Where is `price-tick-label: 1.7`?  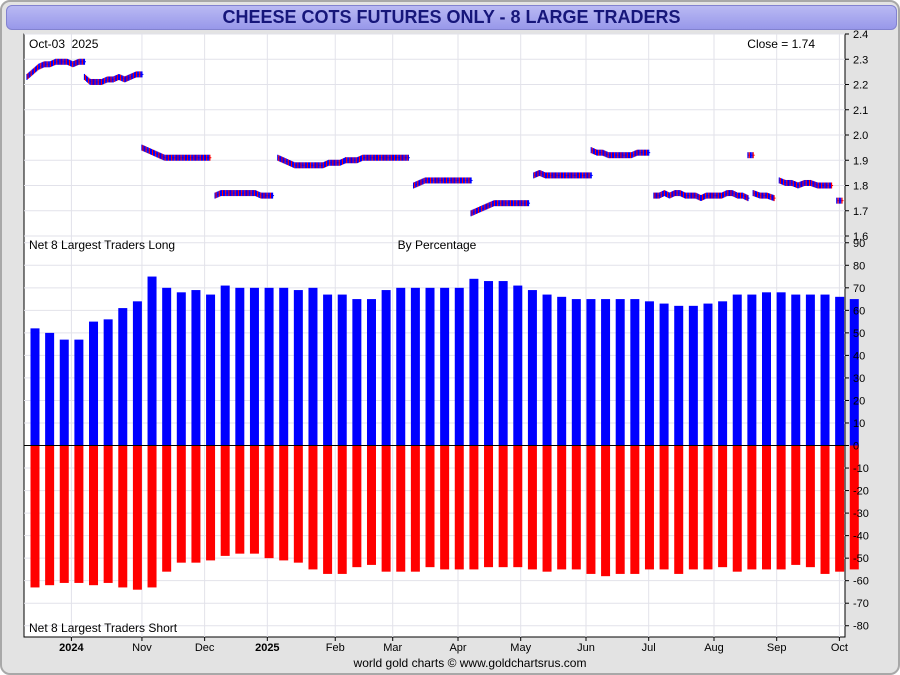 price-tick-label: 1.7 is located at coordinates (860, 212).